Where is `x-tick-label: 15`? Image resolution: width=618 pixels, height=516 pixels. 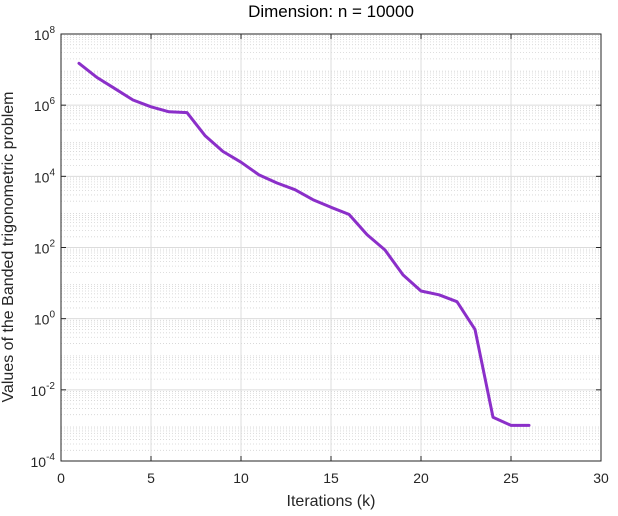 x-tick-label: 15 is located at coordinates (331, 478).